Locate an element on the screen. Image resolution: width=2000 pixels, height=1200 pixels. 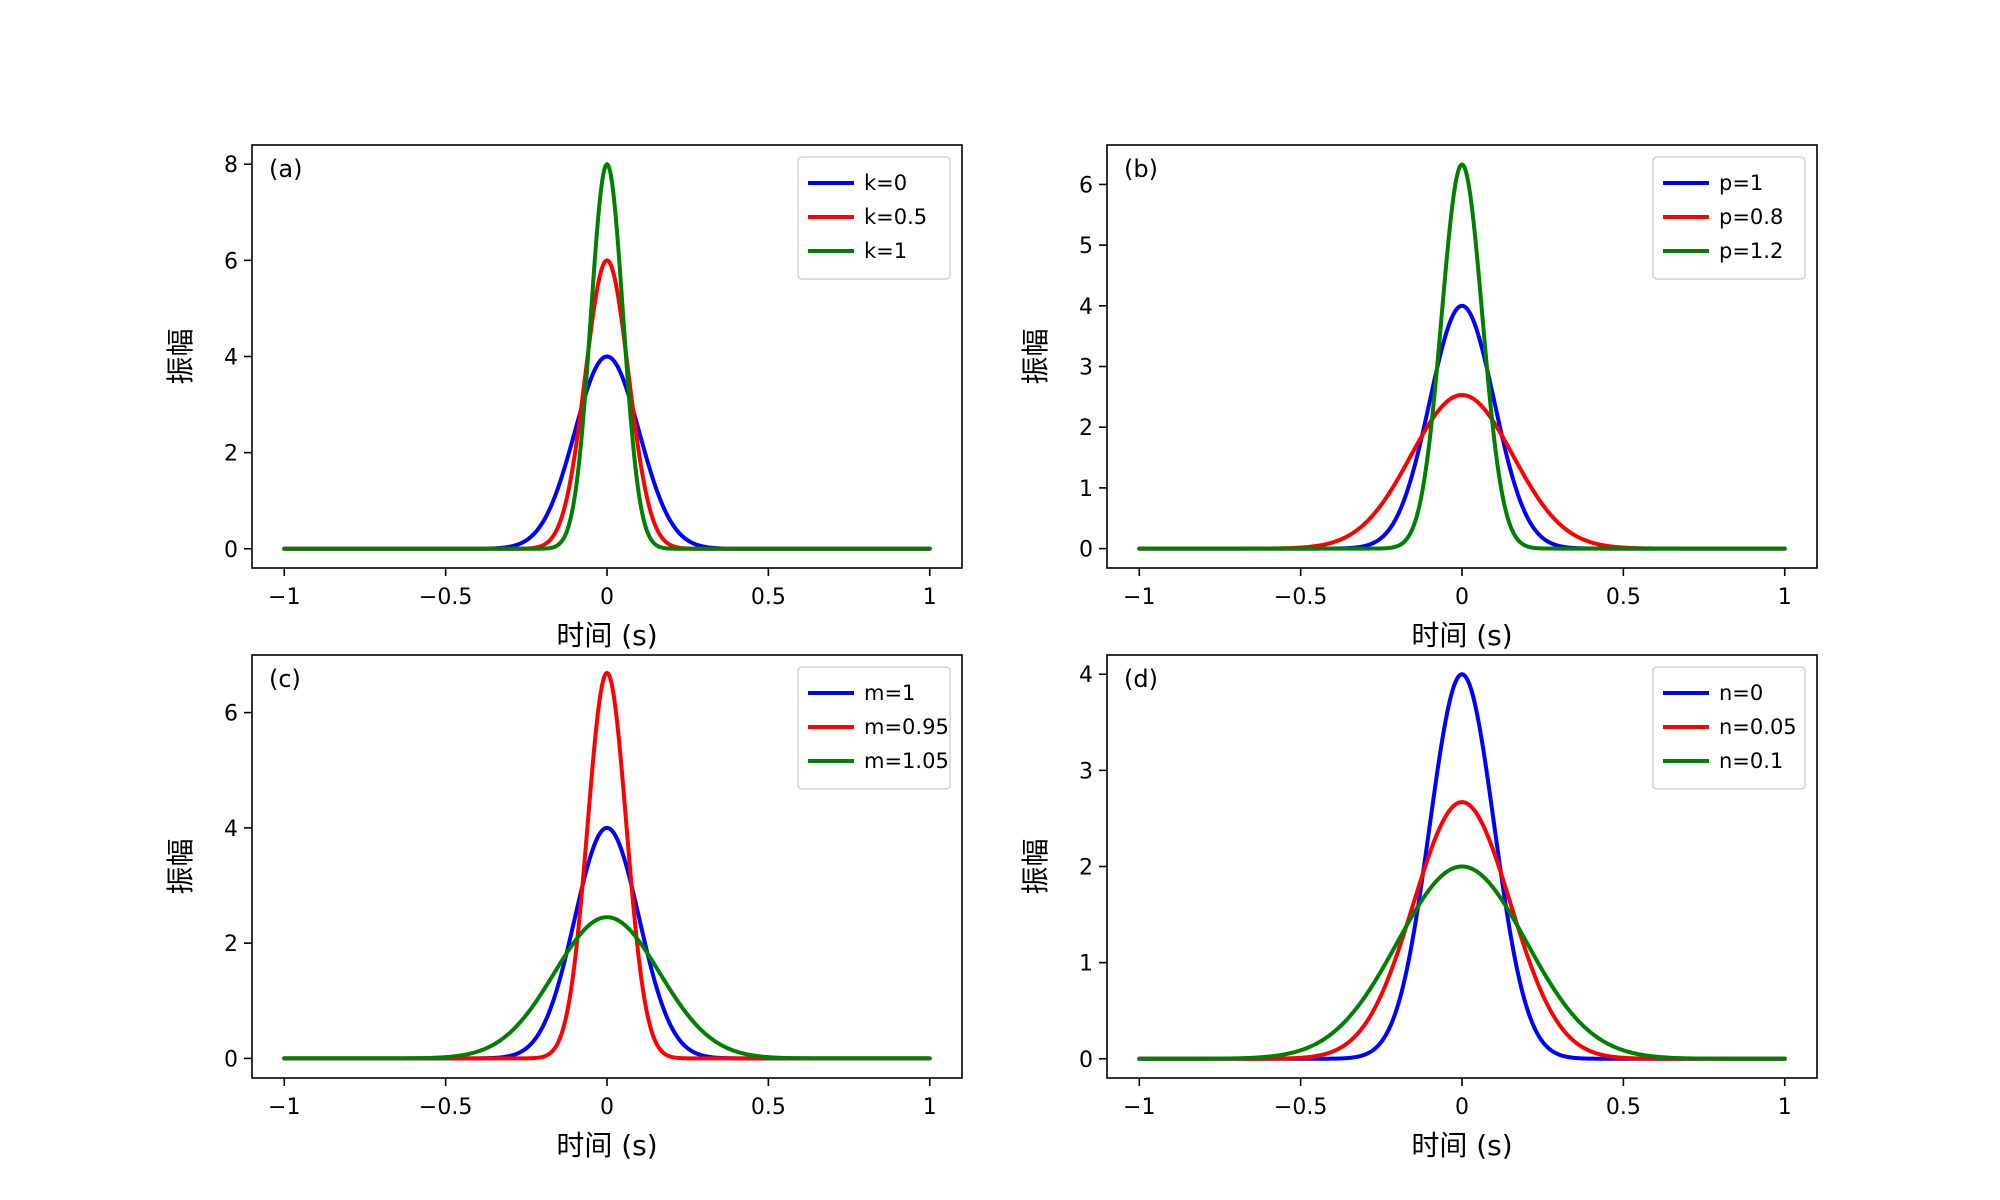
legend: m=1 m=0.95 m=1.05 is located at coordinates (874, 728).